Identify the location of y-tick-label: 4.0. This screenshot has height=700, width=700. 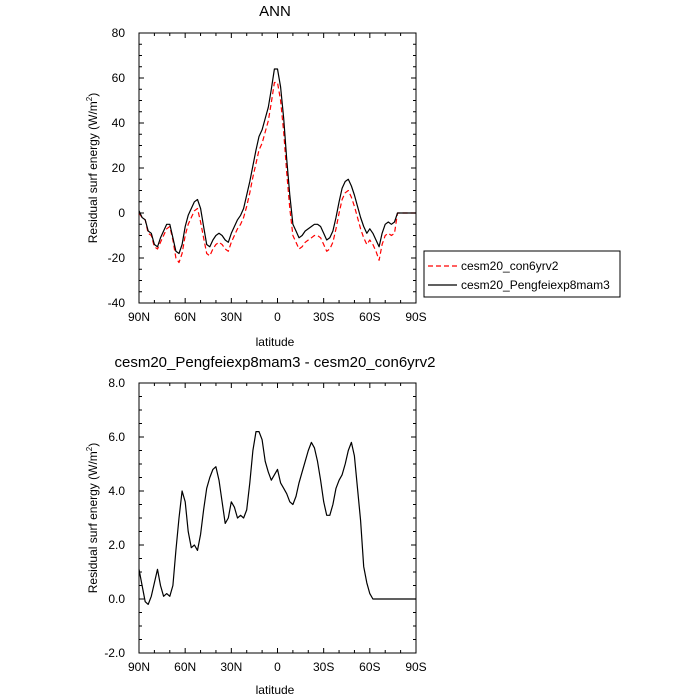
(116, 491).